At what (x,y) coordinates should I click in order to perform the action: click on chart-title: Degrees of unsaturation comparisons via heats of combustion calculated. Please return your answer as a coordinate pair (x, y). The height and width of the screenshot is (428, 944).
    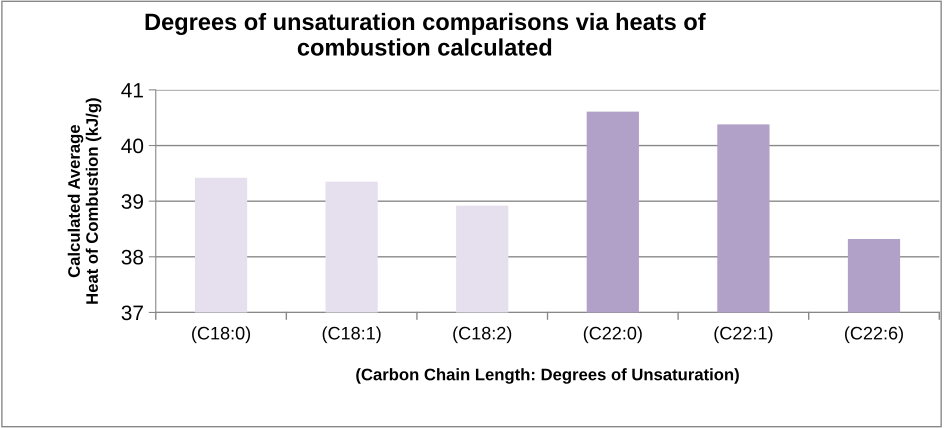
    Looking at the image, I should click on (426, 34).